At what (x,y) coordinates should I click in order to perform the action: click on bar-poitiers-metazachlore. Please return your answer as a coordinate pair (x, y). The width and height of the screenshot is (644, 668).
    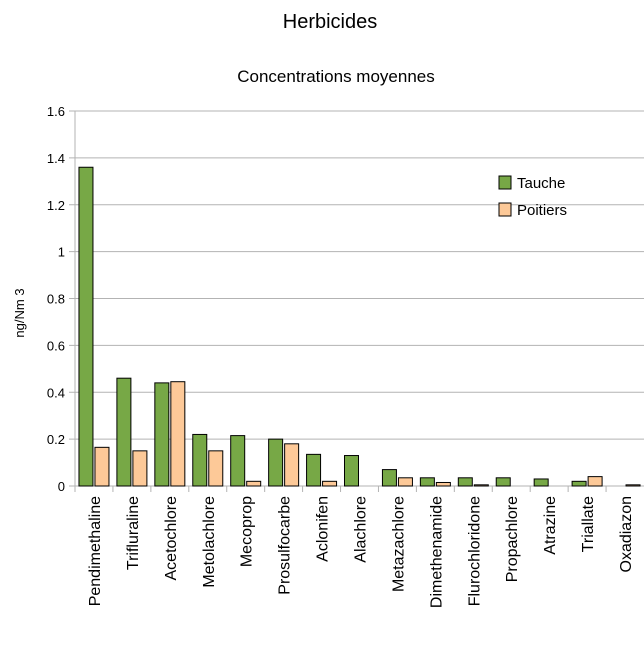
    Looking at the image, I should click on (405, 482).